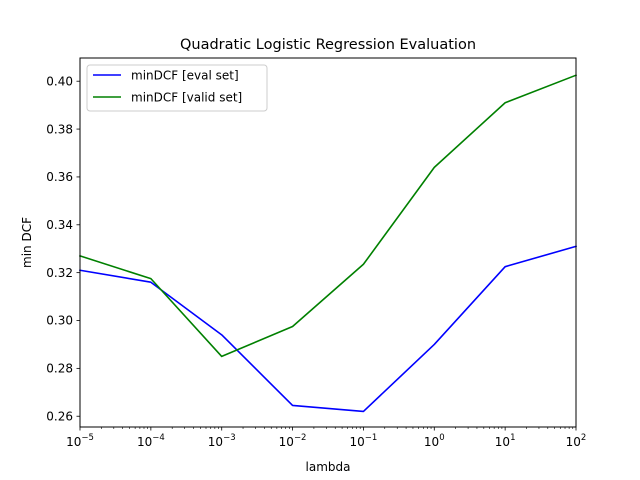 This screenshot has width=640, height=480. Describe the element at coordinates (59, 129) in the screenshot. I see `y-tick-label: 0.38` at that location.